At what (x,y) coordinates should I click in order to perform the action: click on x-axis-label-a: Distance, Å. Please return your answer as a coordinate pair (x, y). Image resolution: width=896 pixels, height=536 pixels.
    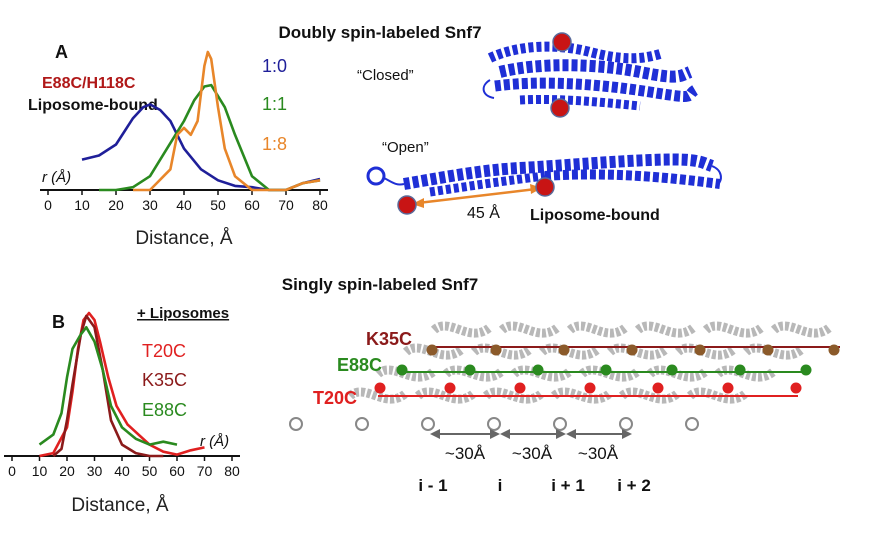
    Looking at the image, I should click on (183, 238).